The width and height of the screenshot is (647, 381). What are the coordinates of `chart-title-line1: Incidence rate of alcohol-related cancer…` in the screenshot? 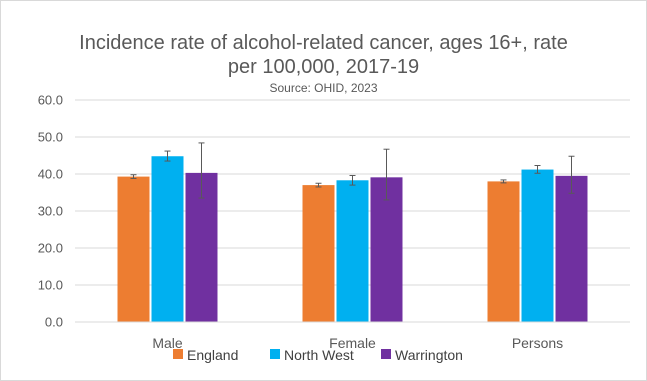 It's located at (323, 43).